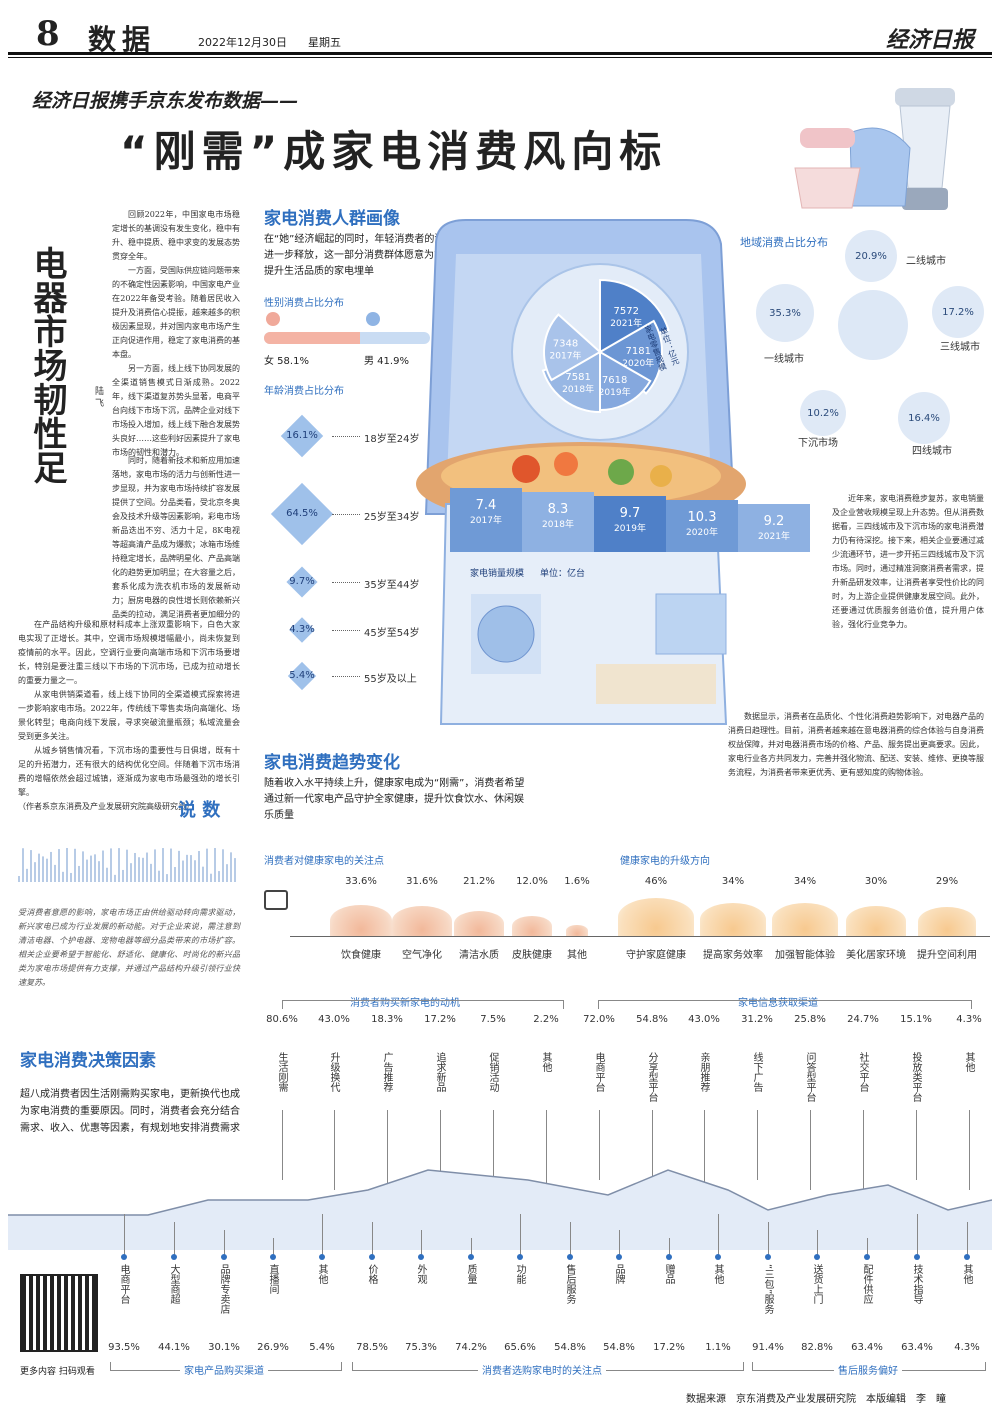 This screenshot has width=1000, height=1417. What do you see at coordinates (273, 319) in the screenshot?
I see `female-icon` at bounding box center [273, 319].